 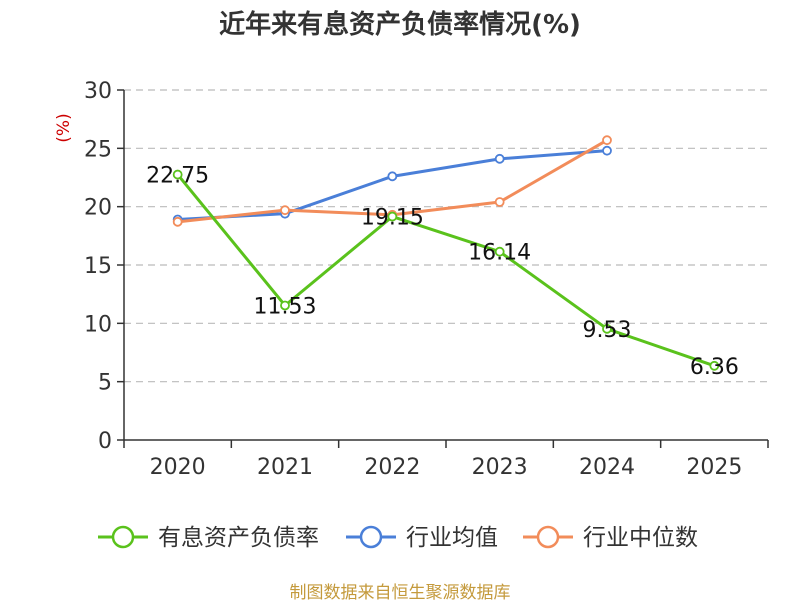 What do you see at coordinates (607, 467) in the screenshot?
I see `x-tick-label: 2024` at bounding box center [607, 467].